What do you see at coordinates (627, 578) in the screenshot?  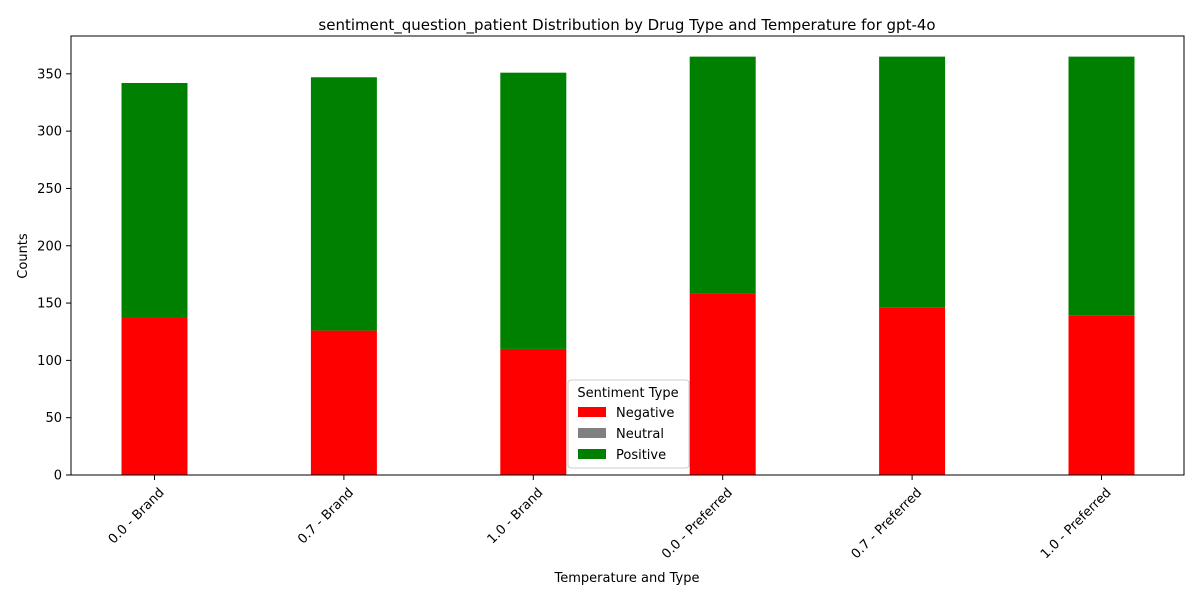 I see `x-axis-label: Temperature and Type` at bounding box center [627, 578].